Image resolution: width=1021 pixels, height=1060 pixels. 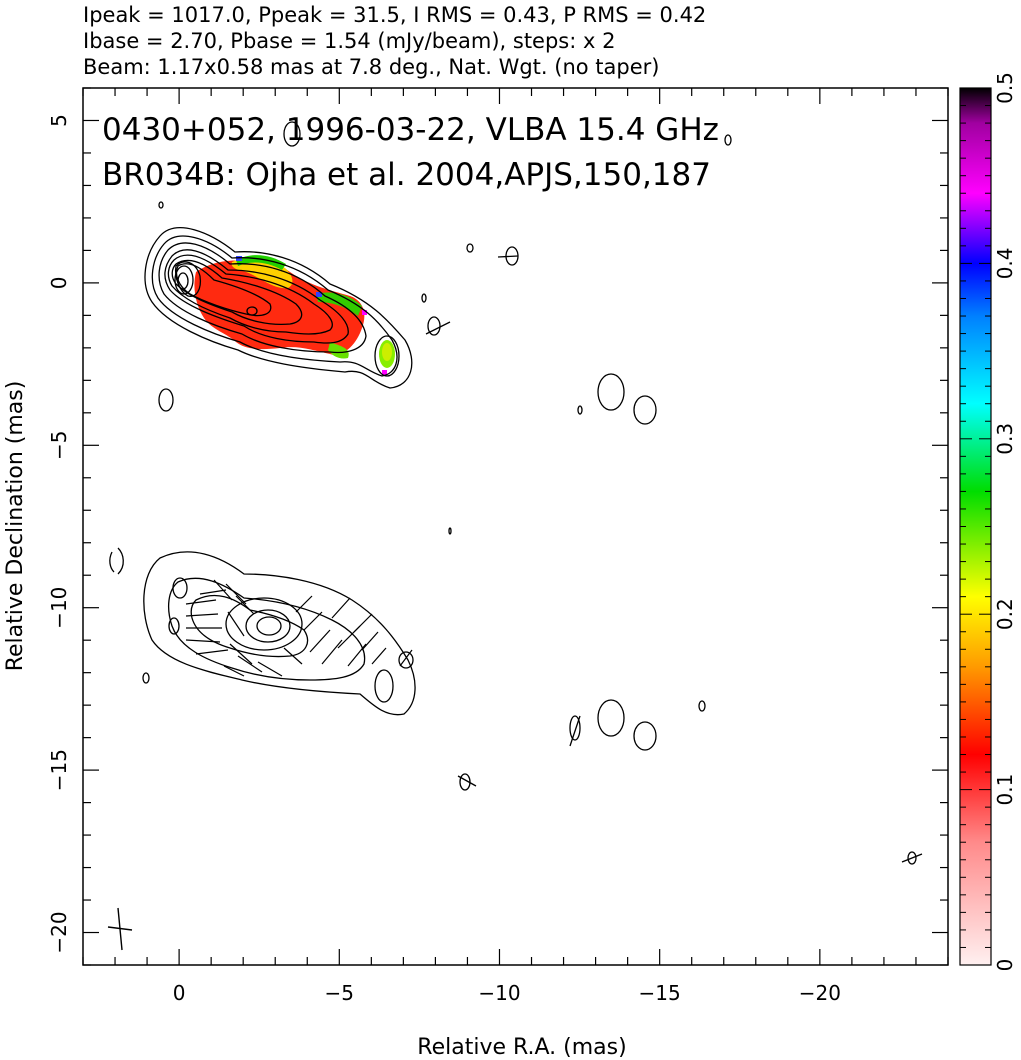 I want to click on colorbar-tick-label: 0.3, so click(x=1005, y=439).